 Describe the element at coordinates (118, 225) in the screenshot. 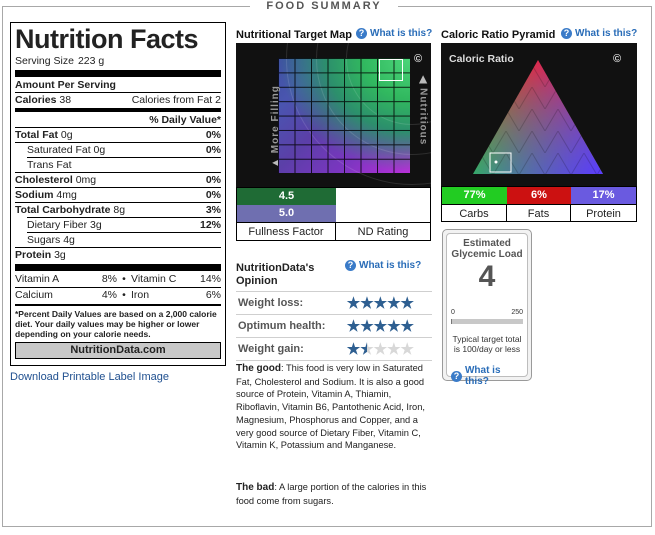

I see `nutrient-row-dietary-fiber: Dietary Fiber 3g 12%` at that location.